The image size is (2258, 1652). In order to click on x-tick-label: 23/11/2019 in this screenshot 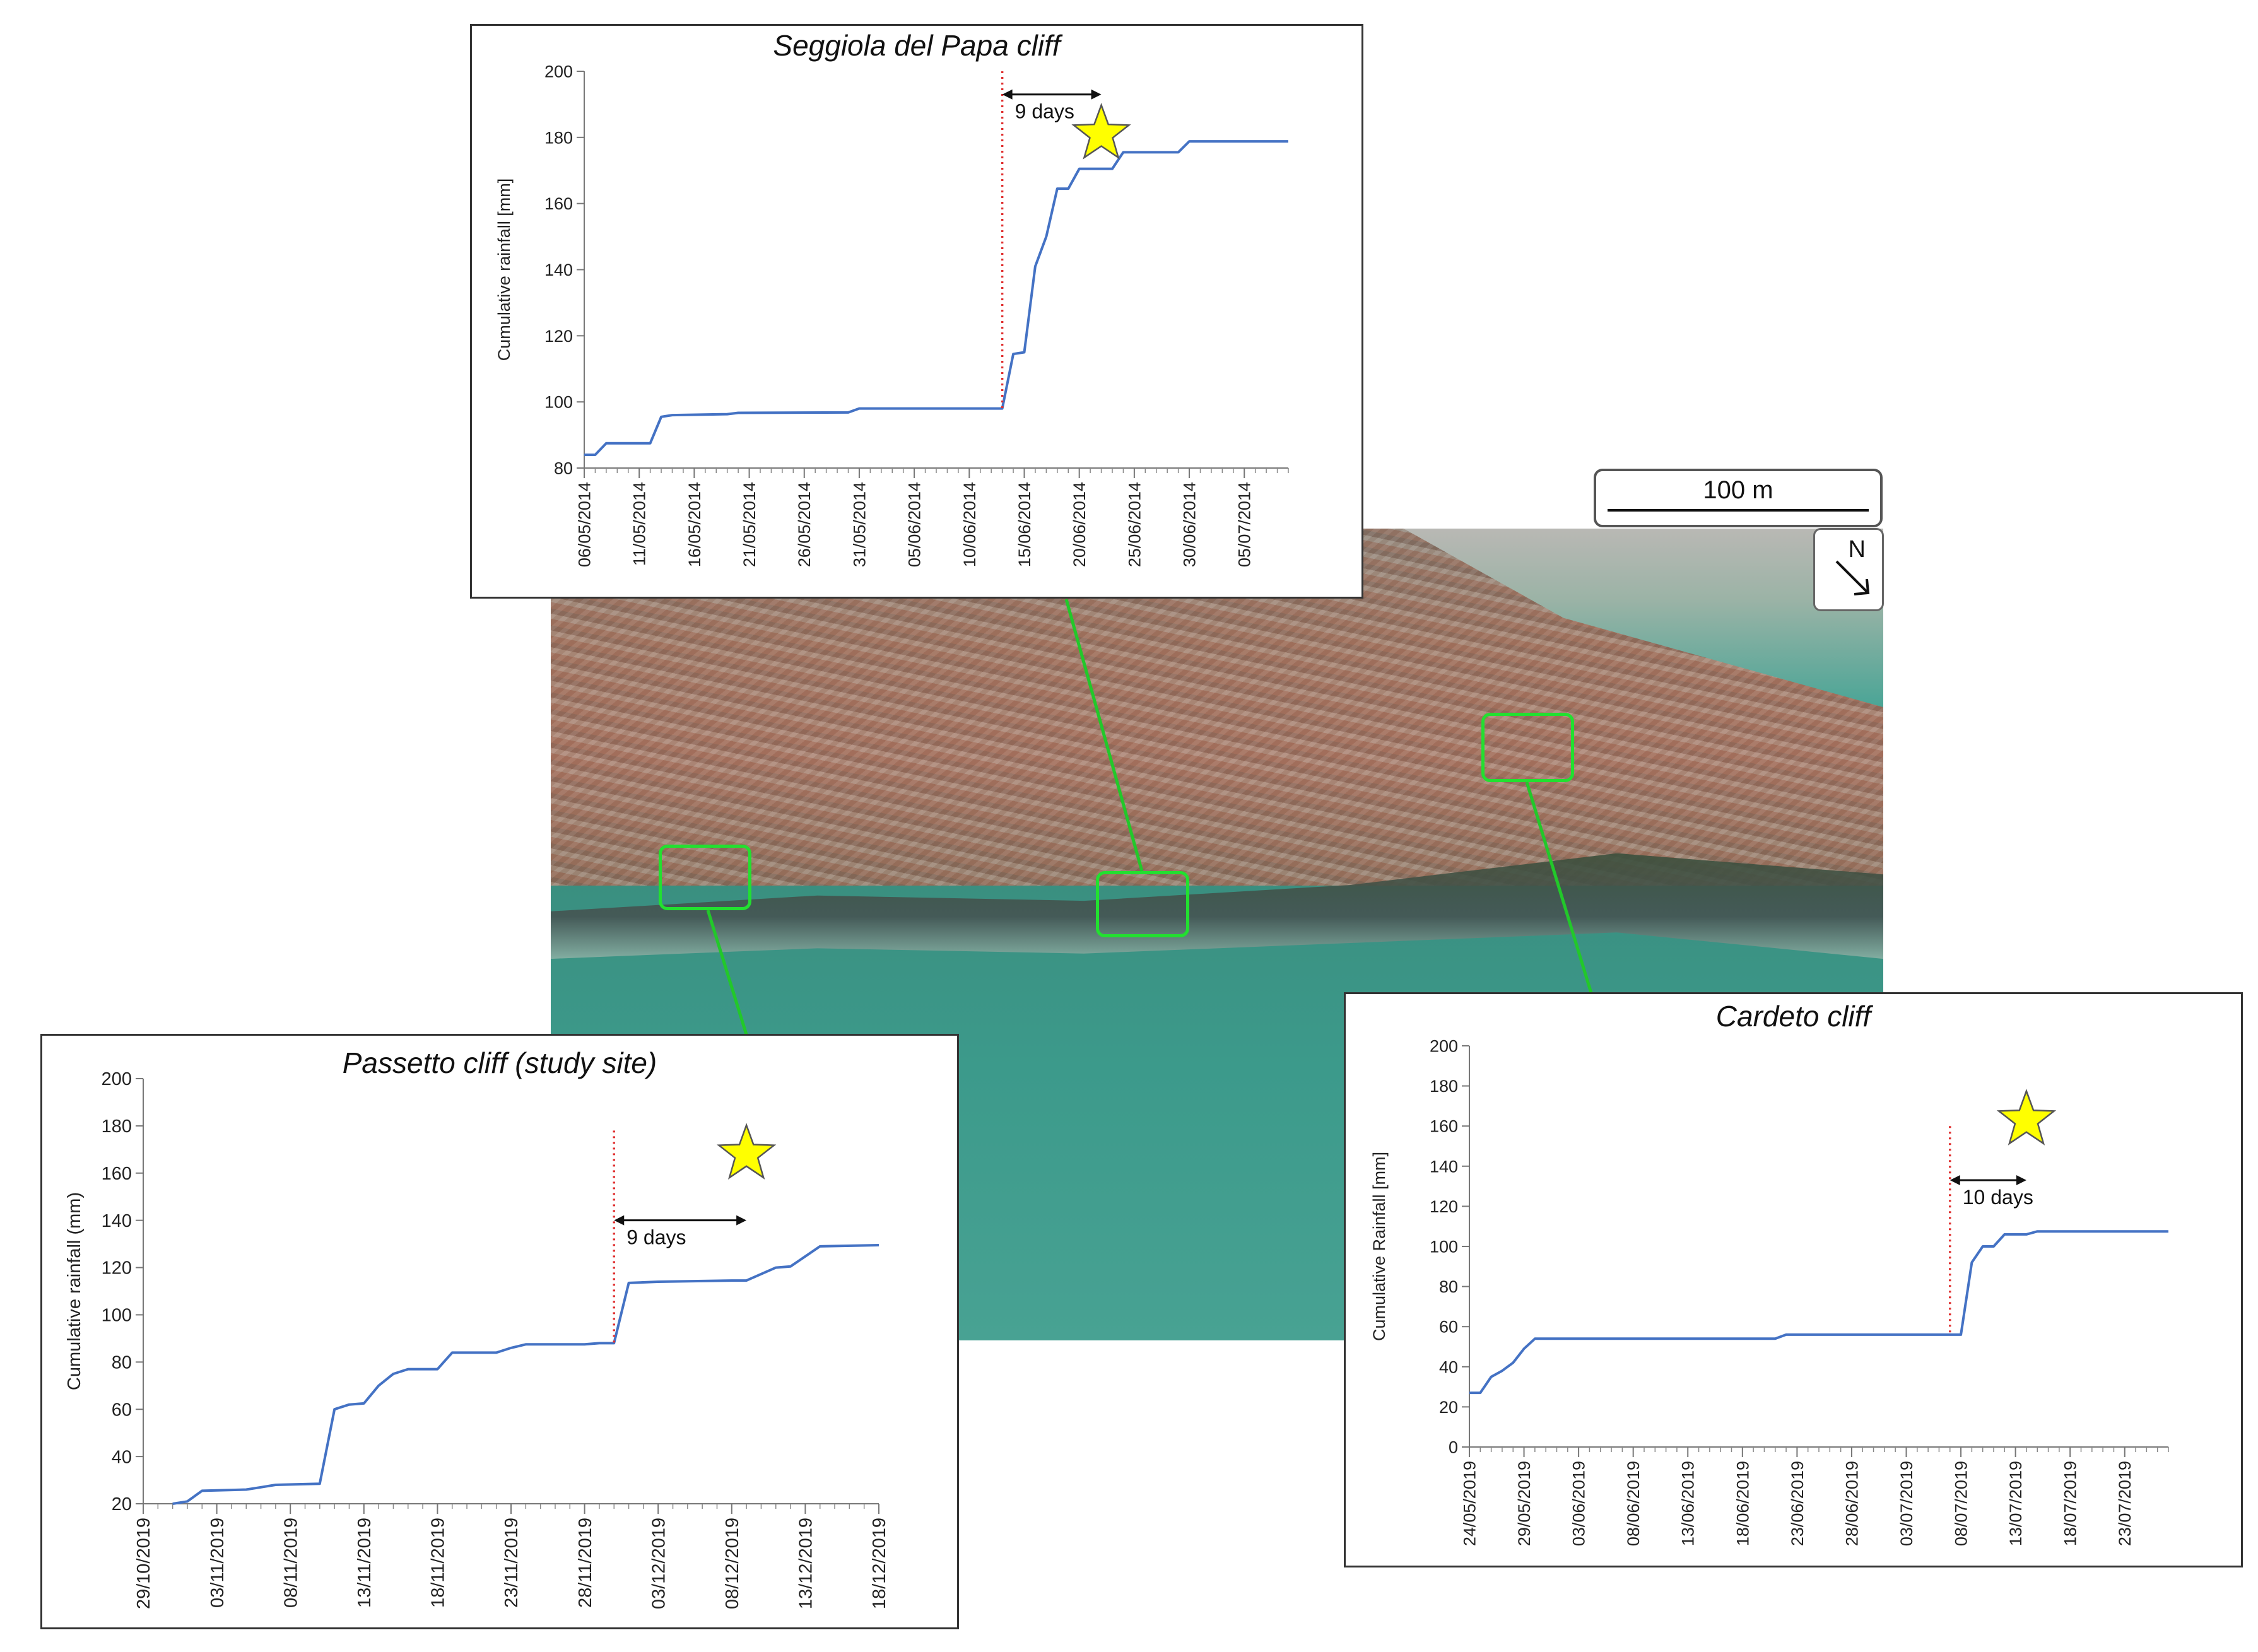, I will do `click(512, 1563)`.